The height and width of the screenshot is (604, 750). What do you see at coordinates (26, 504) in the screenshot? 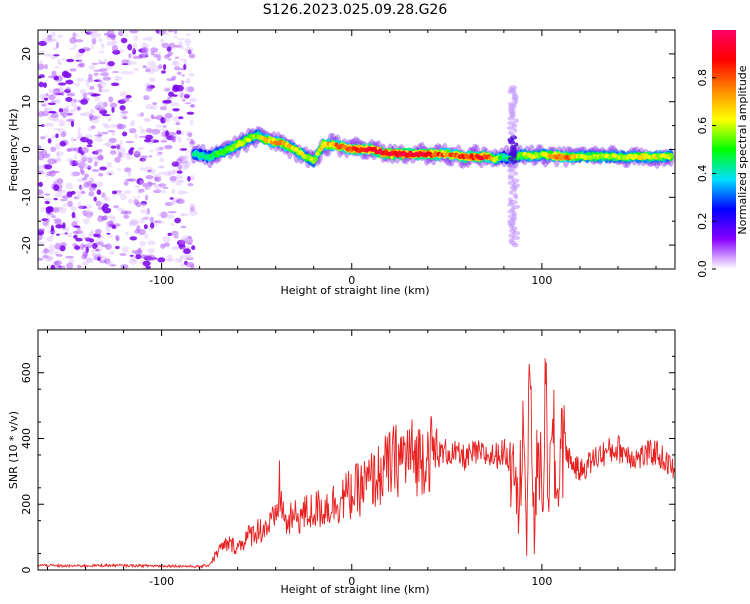
I see `y-tick-label: 200` at bounding box center [26, 504].